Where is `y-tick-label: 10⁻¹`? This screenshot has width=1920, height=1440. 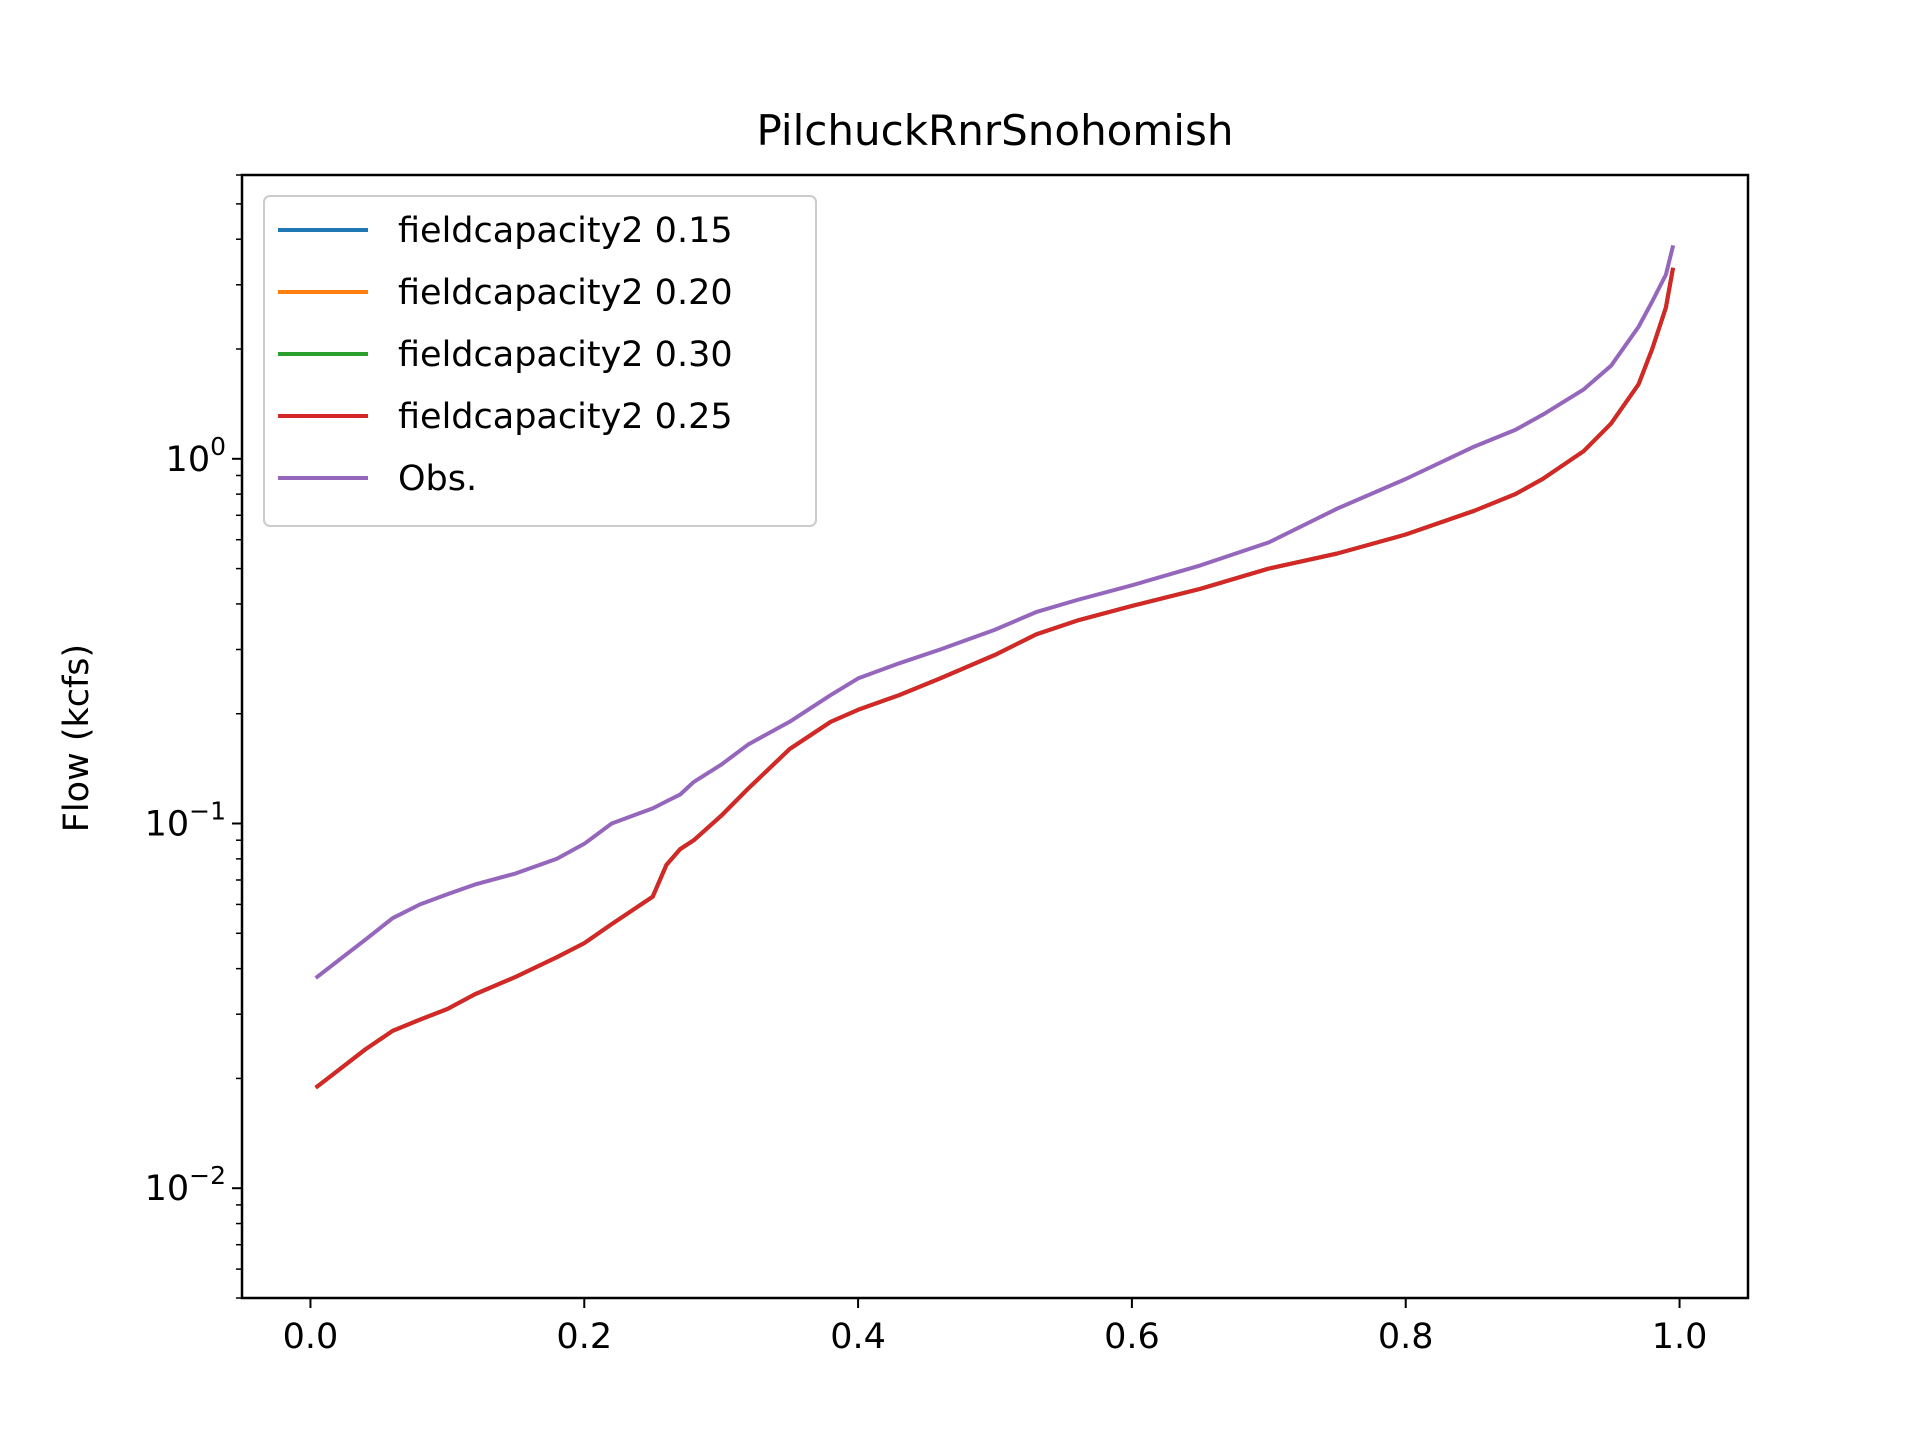
y-tick-label: 10⁻¹ is located at coordinates (185, 821).